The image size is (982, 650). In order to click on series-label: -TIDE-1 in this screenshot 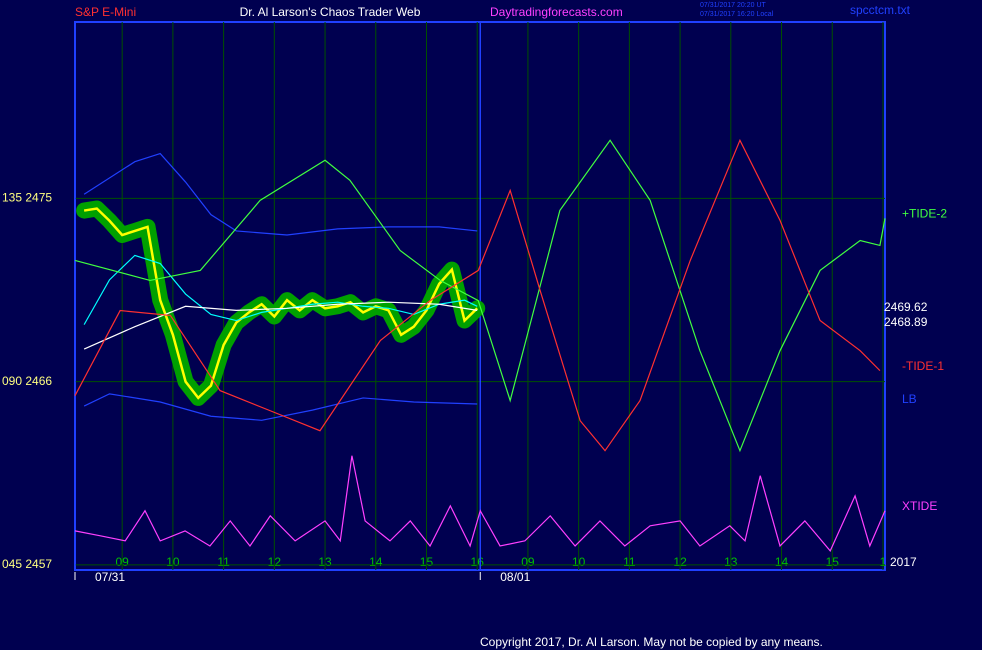, I will do `click(923, 366)`.